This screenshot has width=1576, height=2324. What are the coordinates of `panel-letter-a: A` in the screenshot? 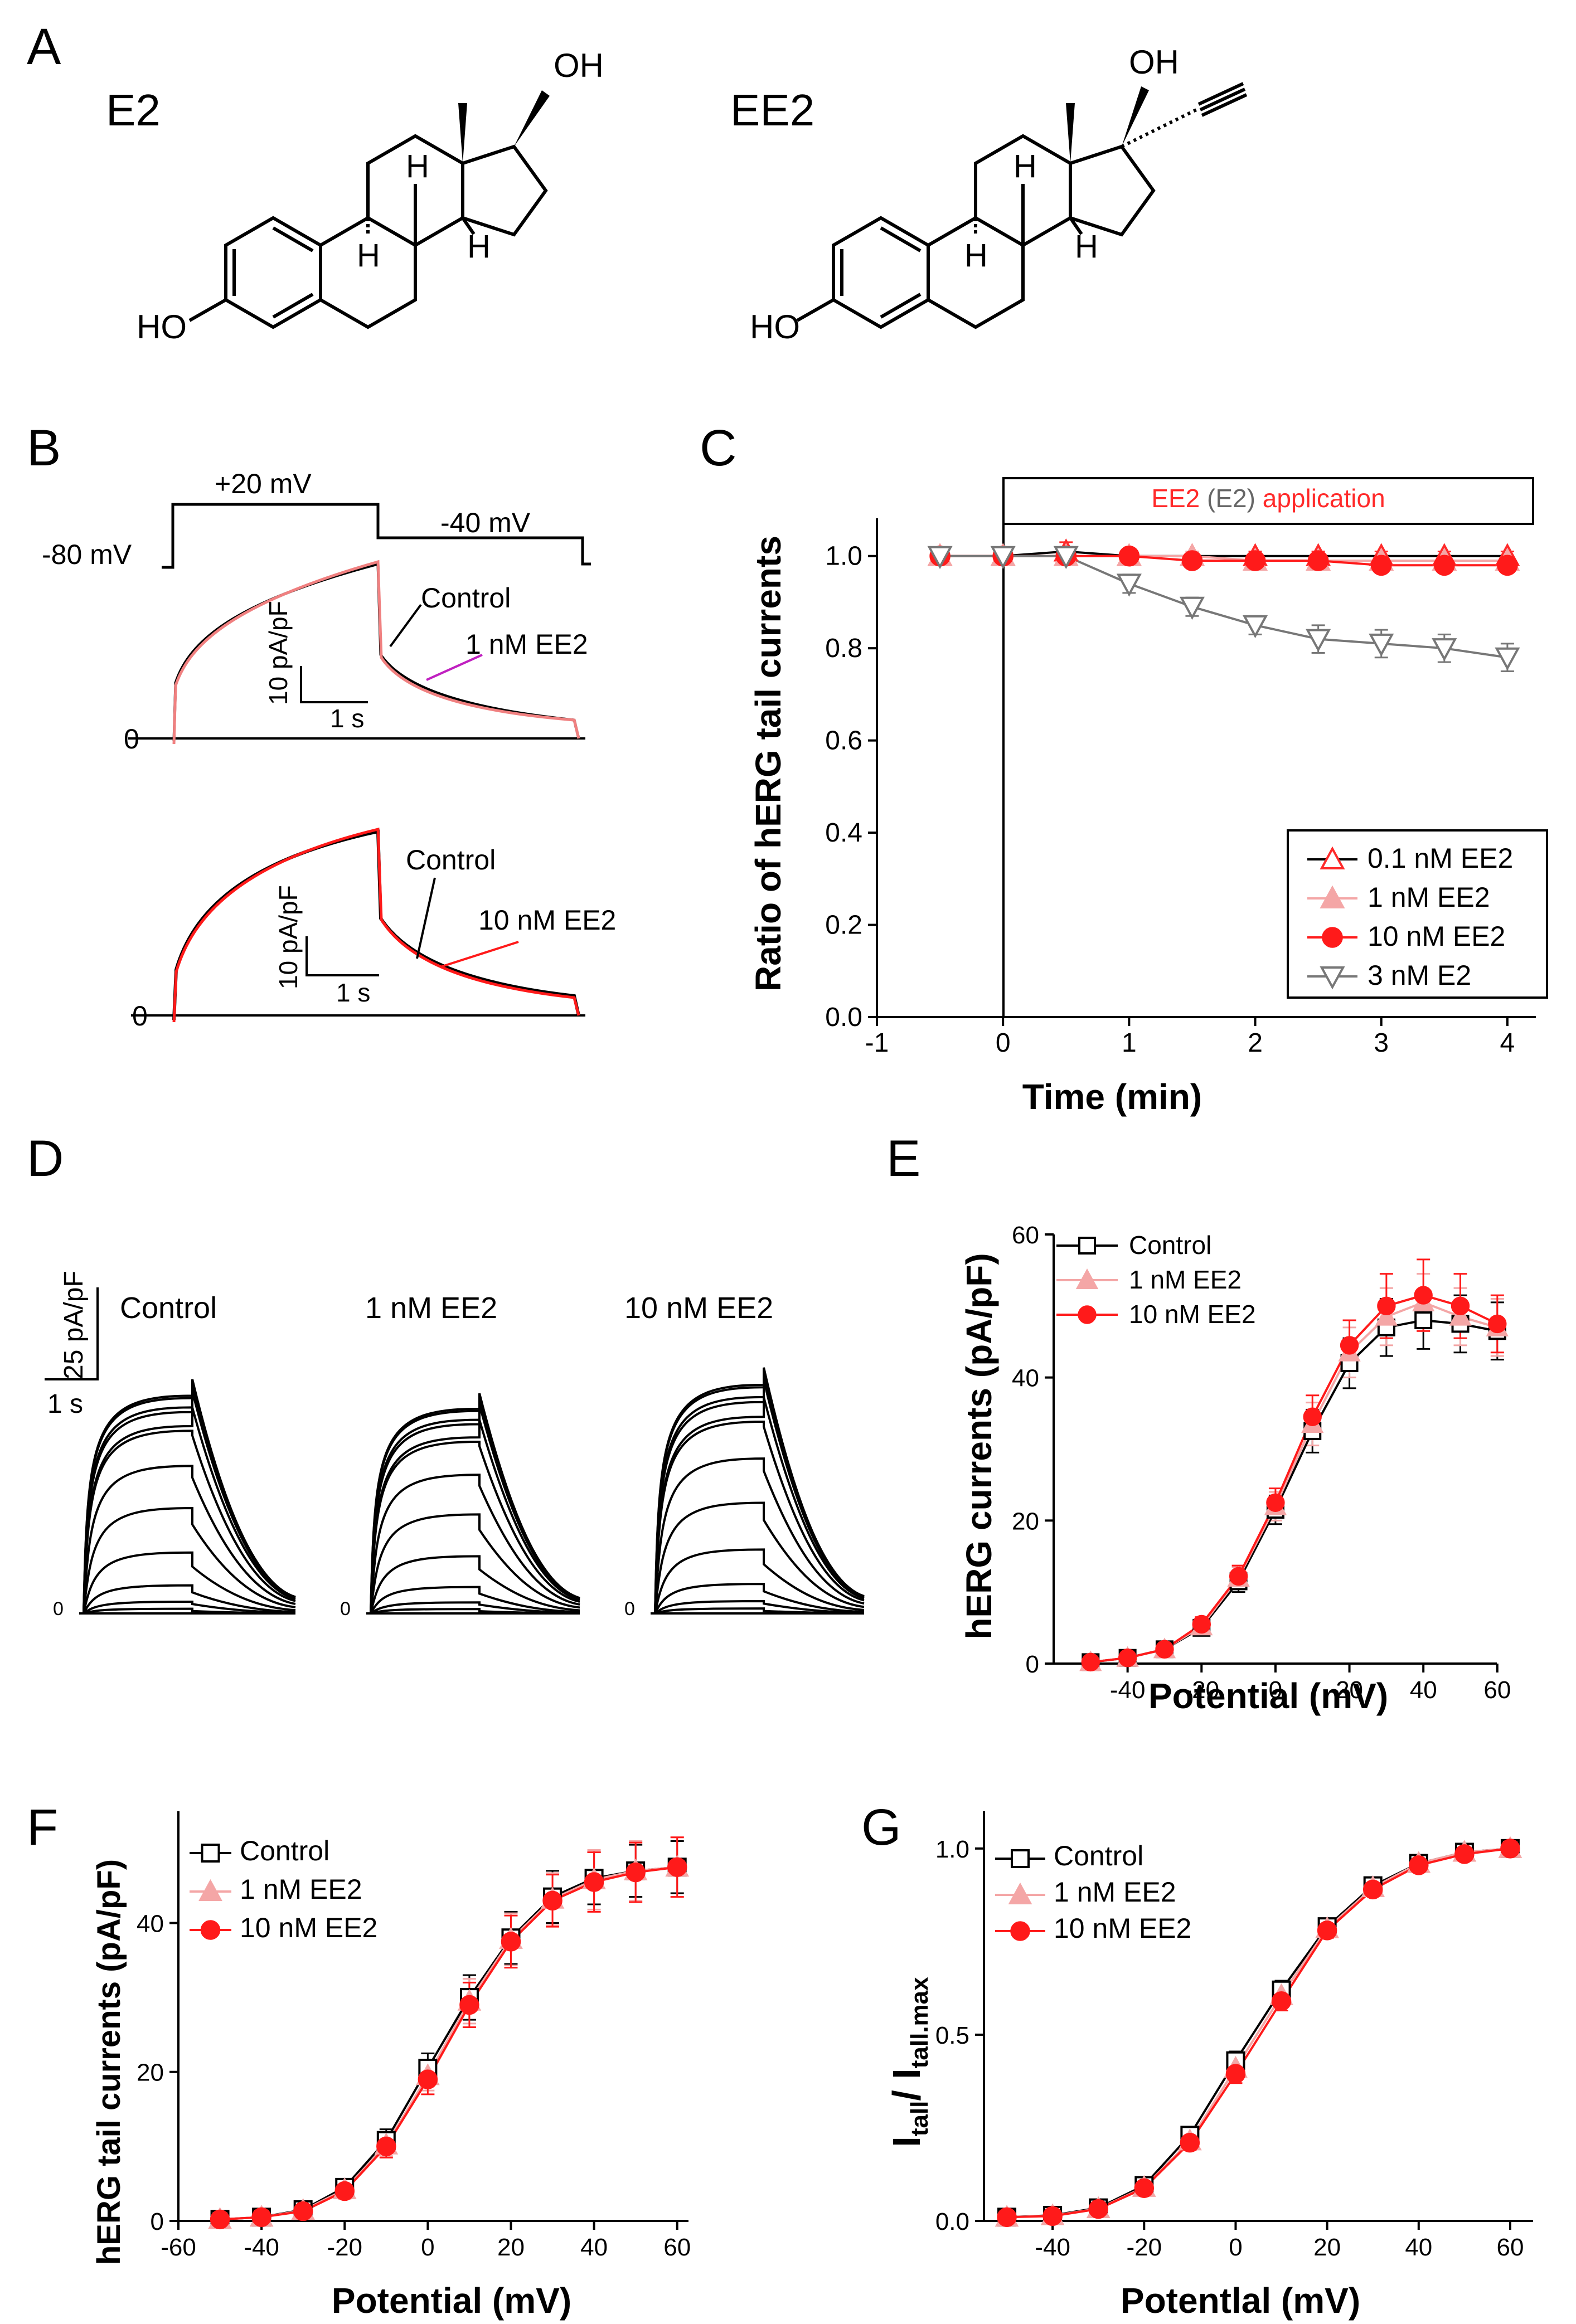 It's located at (44, 46).